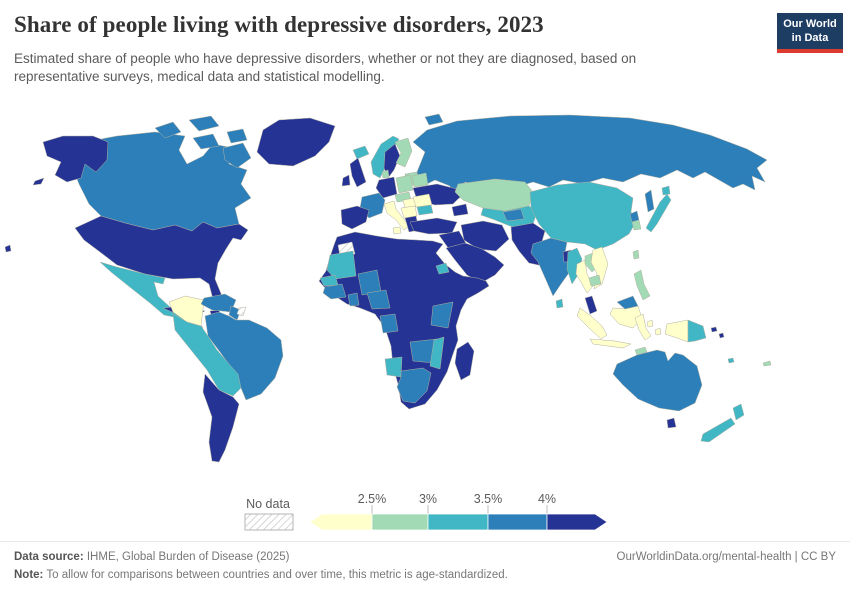 This screenshot has width=850, height=600. What do you see at coordinates (392, 161) in the screenshot?
I see `country-sweden` at bounding box center [392, 161].